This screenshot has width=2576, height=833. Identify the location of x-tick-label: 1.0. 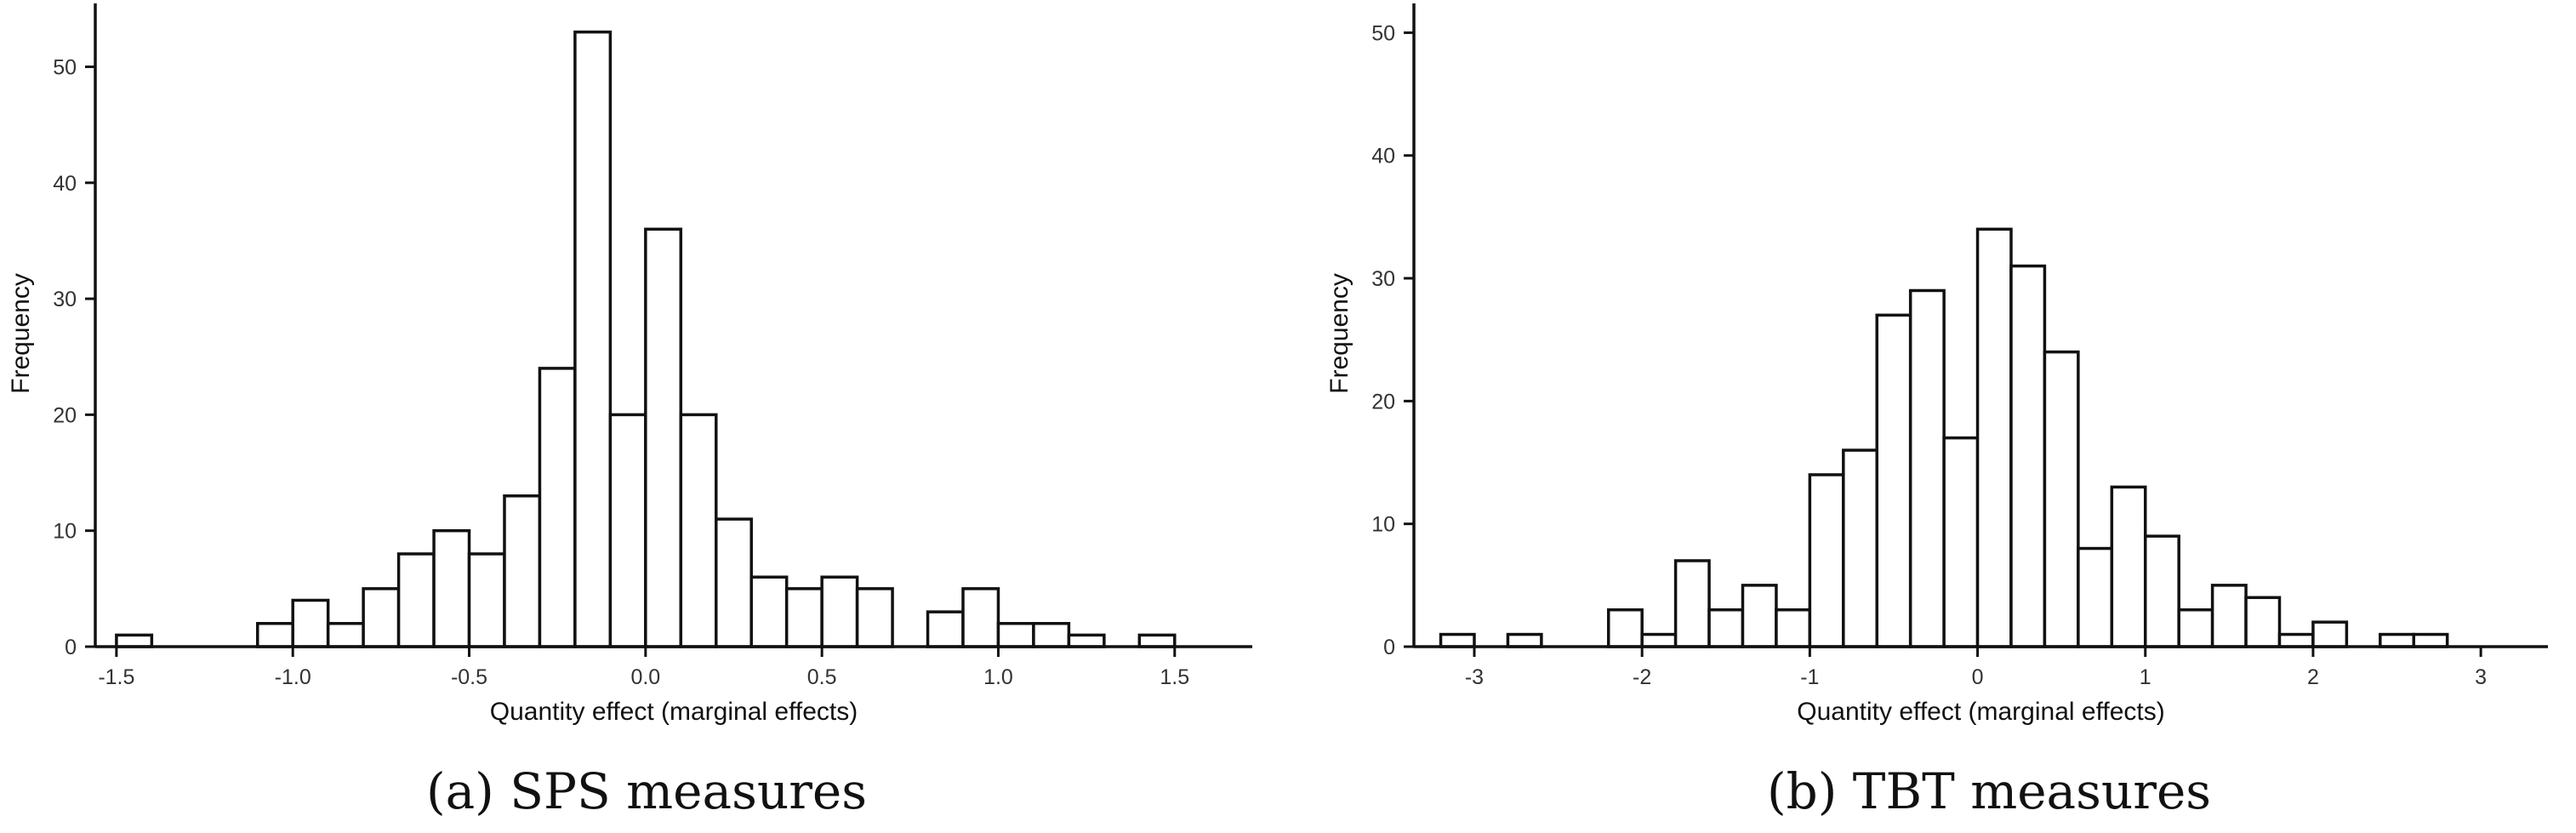
(998, 677).